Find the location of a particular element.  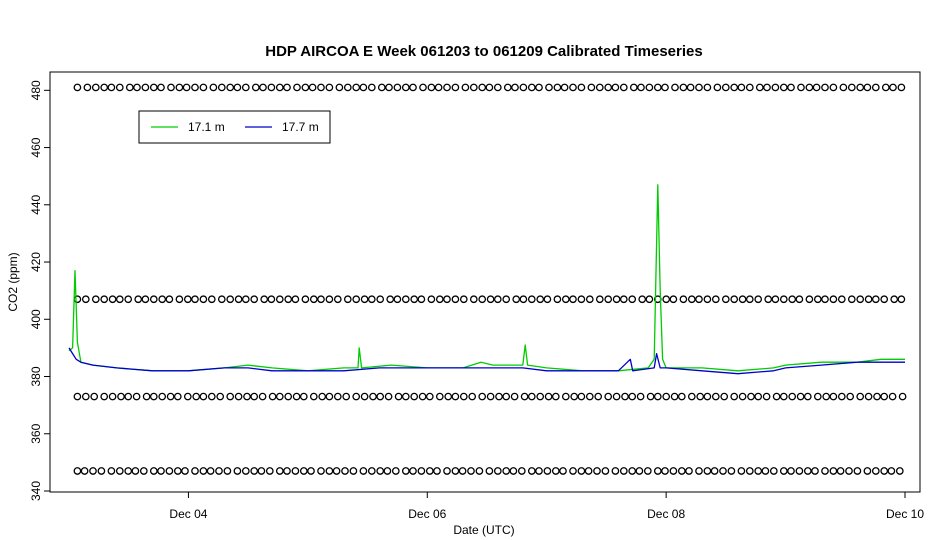

x-tick-label: Dec 06 is located at coordinates (427, 514).